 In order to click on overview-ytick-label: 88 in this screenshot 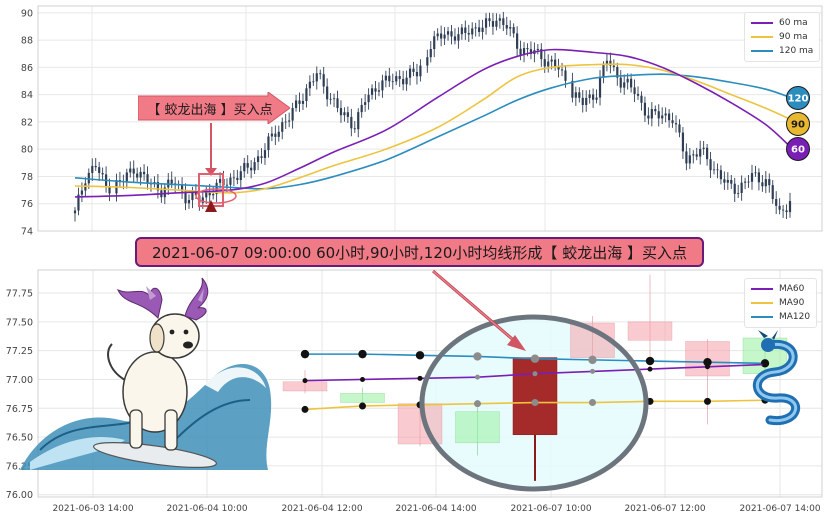, I will do `click(27, 41)`.